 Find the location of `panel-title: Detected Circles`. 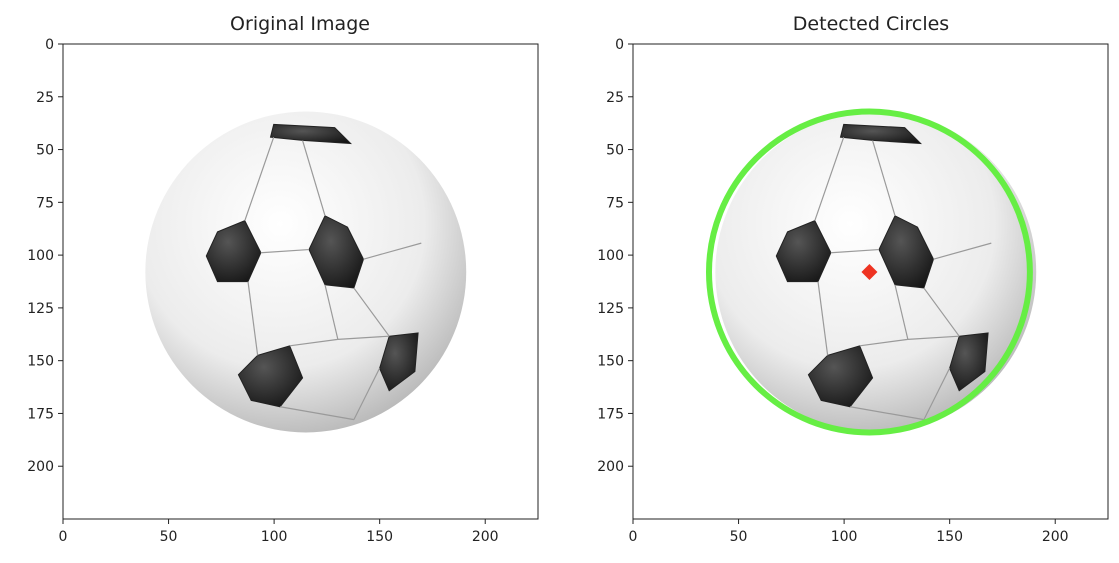

panel-title: Detected Circles is located at coordinates (871, 24).